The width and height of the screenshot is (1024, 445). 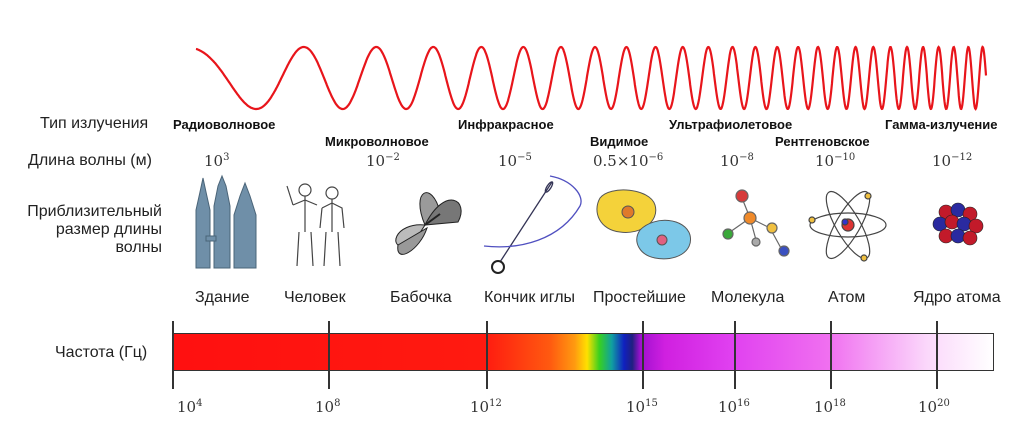 I want to click on radiation-type-microwave: Микроволновое, so click(x=377, y=141).